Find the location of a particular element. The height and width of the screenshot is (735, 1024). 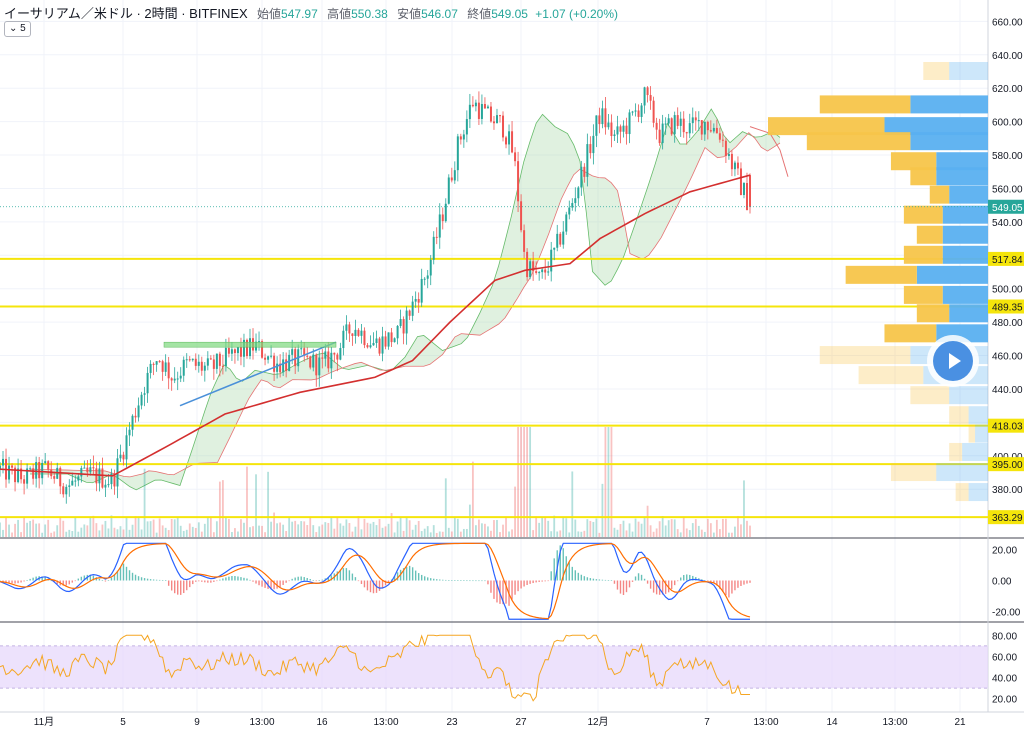

play-button is located at coordinates (953, 361).